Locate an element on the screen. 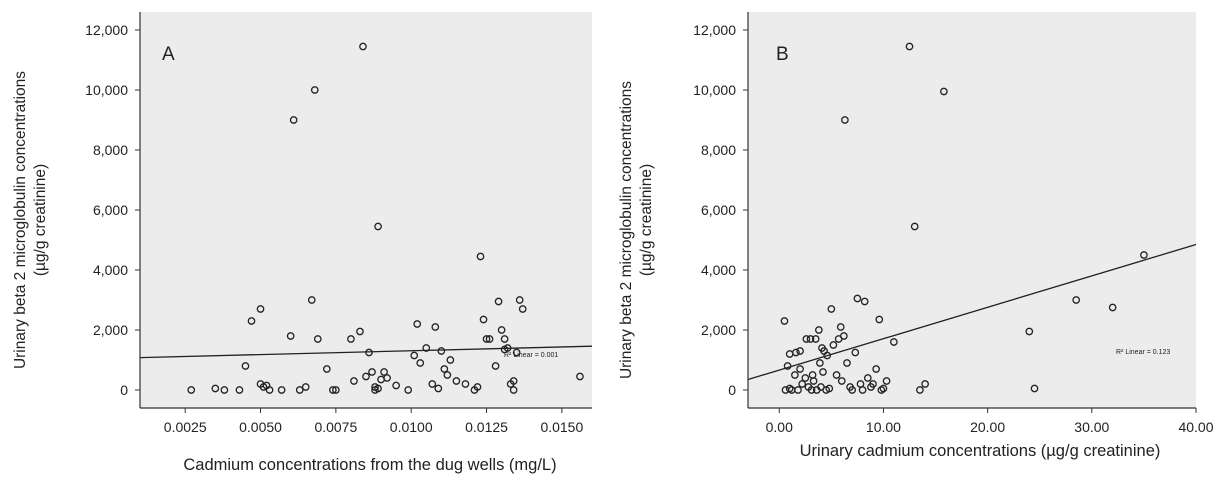  y-tick-label: 10,000 is located at coordinates (106, 90).